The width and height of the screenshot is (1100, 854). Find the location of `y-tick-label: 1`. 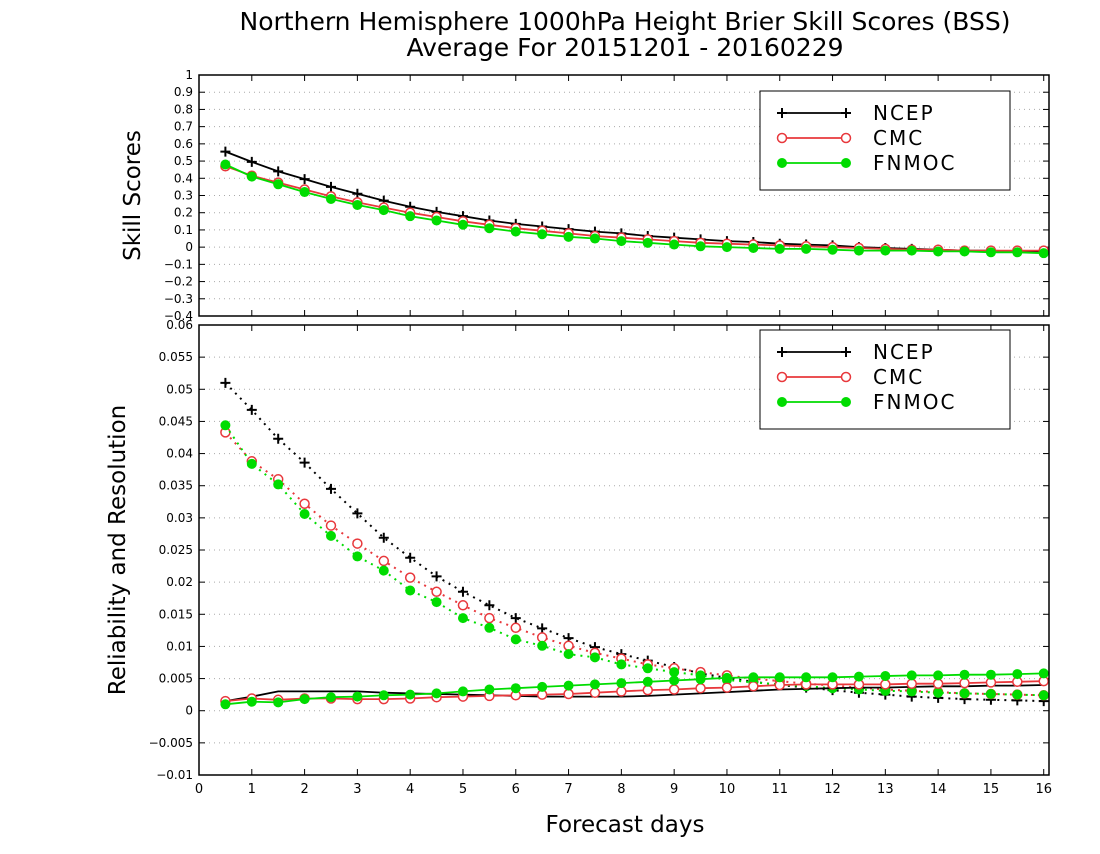

y-tick-label: 1 is located at coordinates (189, 75).